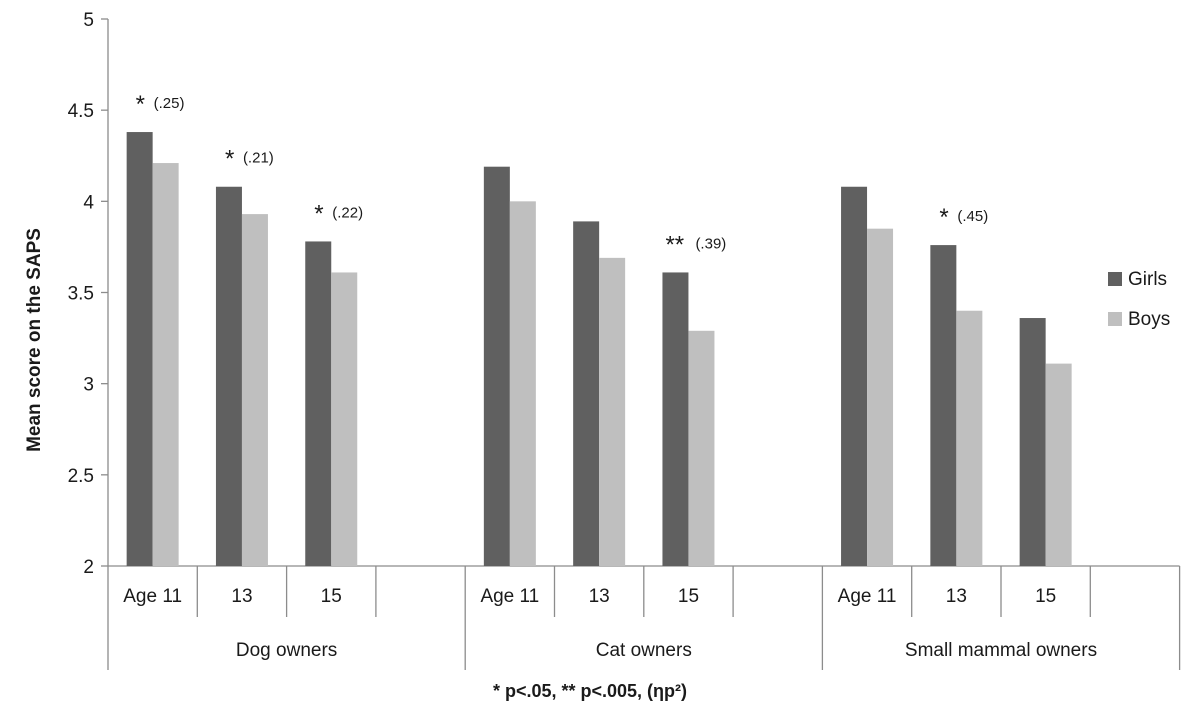 Image resolution: width=1204 pixels, height=712 pixels. What do you see at coordinates (88, 385) in the screenshot?
I see `y-tick-label: 3` at bounding box center [88, 385].